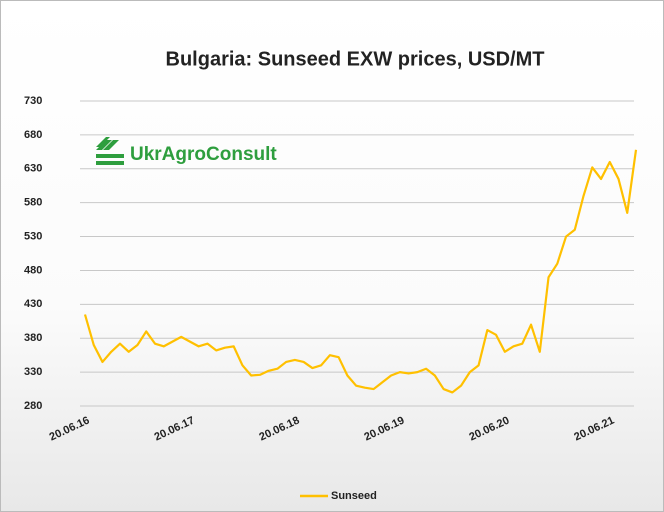 The image size is (664, 512). Describe the element at coordinates (33, 169) in the screenshot. I see `y-tick-label: 630` at that location.